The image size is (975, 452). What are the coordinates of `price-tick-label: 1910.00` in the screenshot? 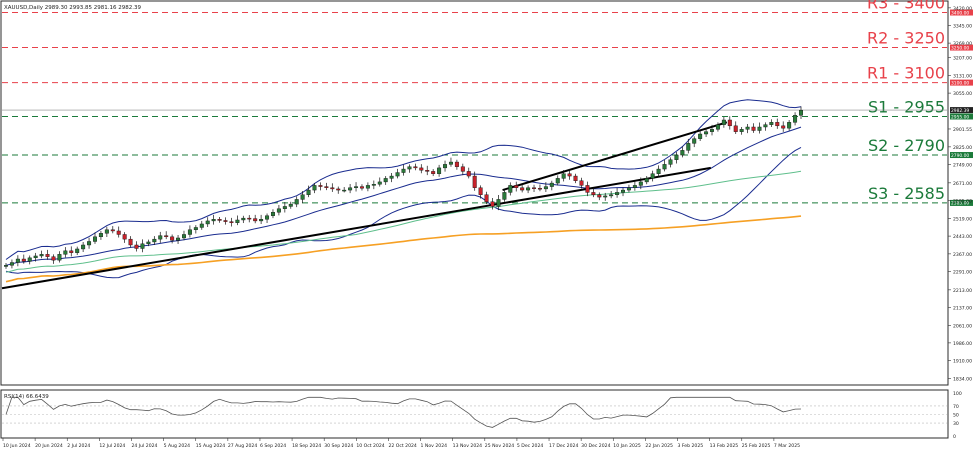 It's located at (962, 362).